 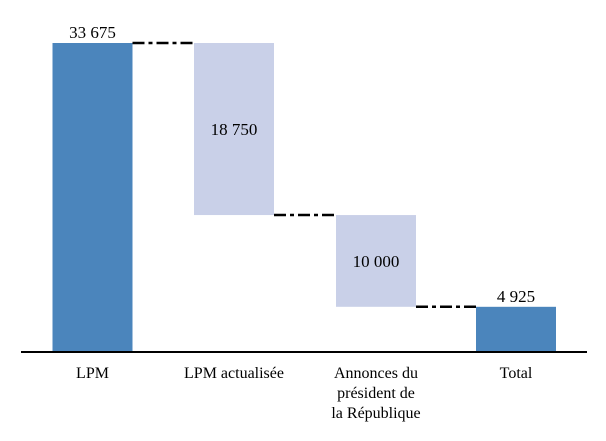 I want to click on category-label-lpm-actualisee: LPM actualisée, so click(x=234, y=373).